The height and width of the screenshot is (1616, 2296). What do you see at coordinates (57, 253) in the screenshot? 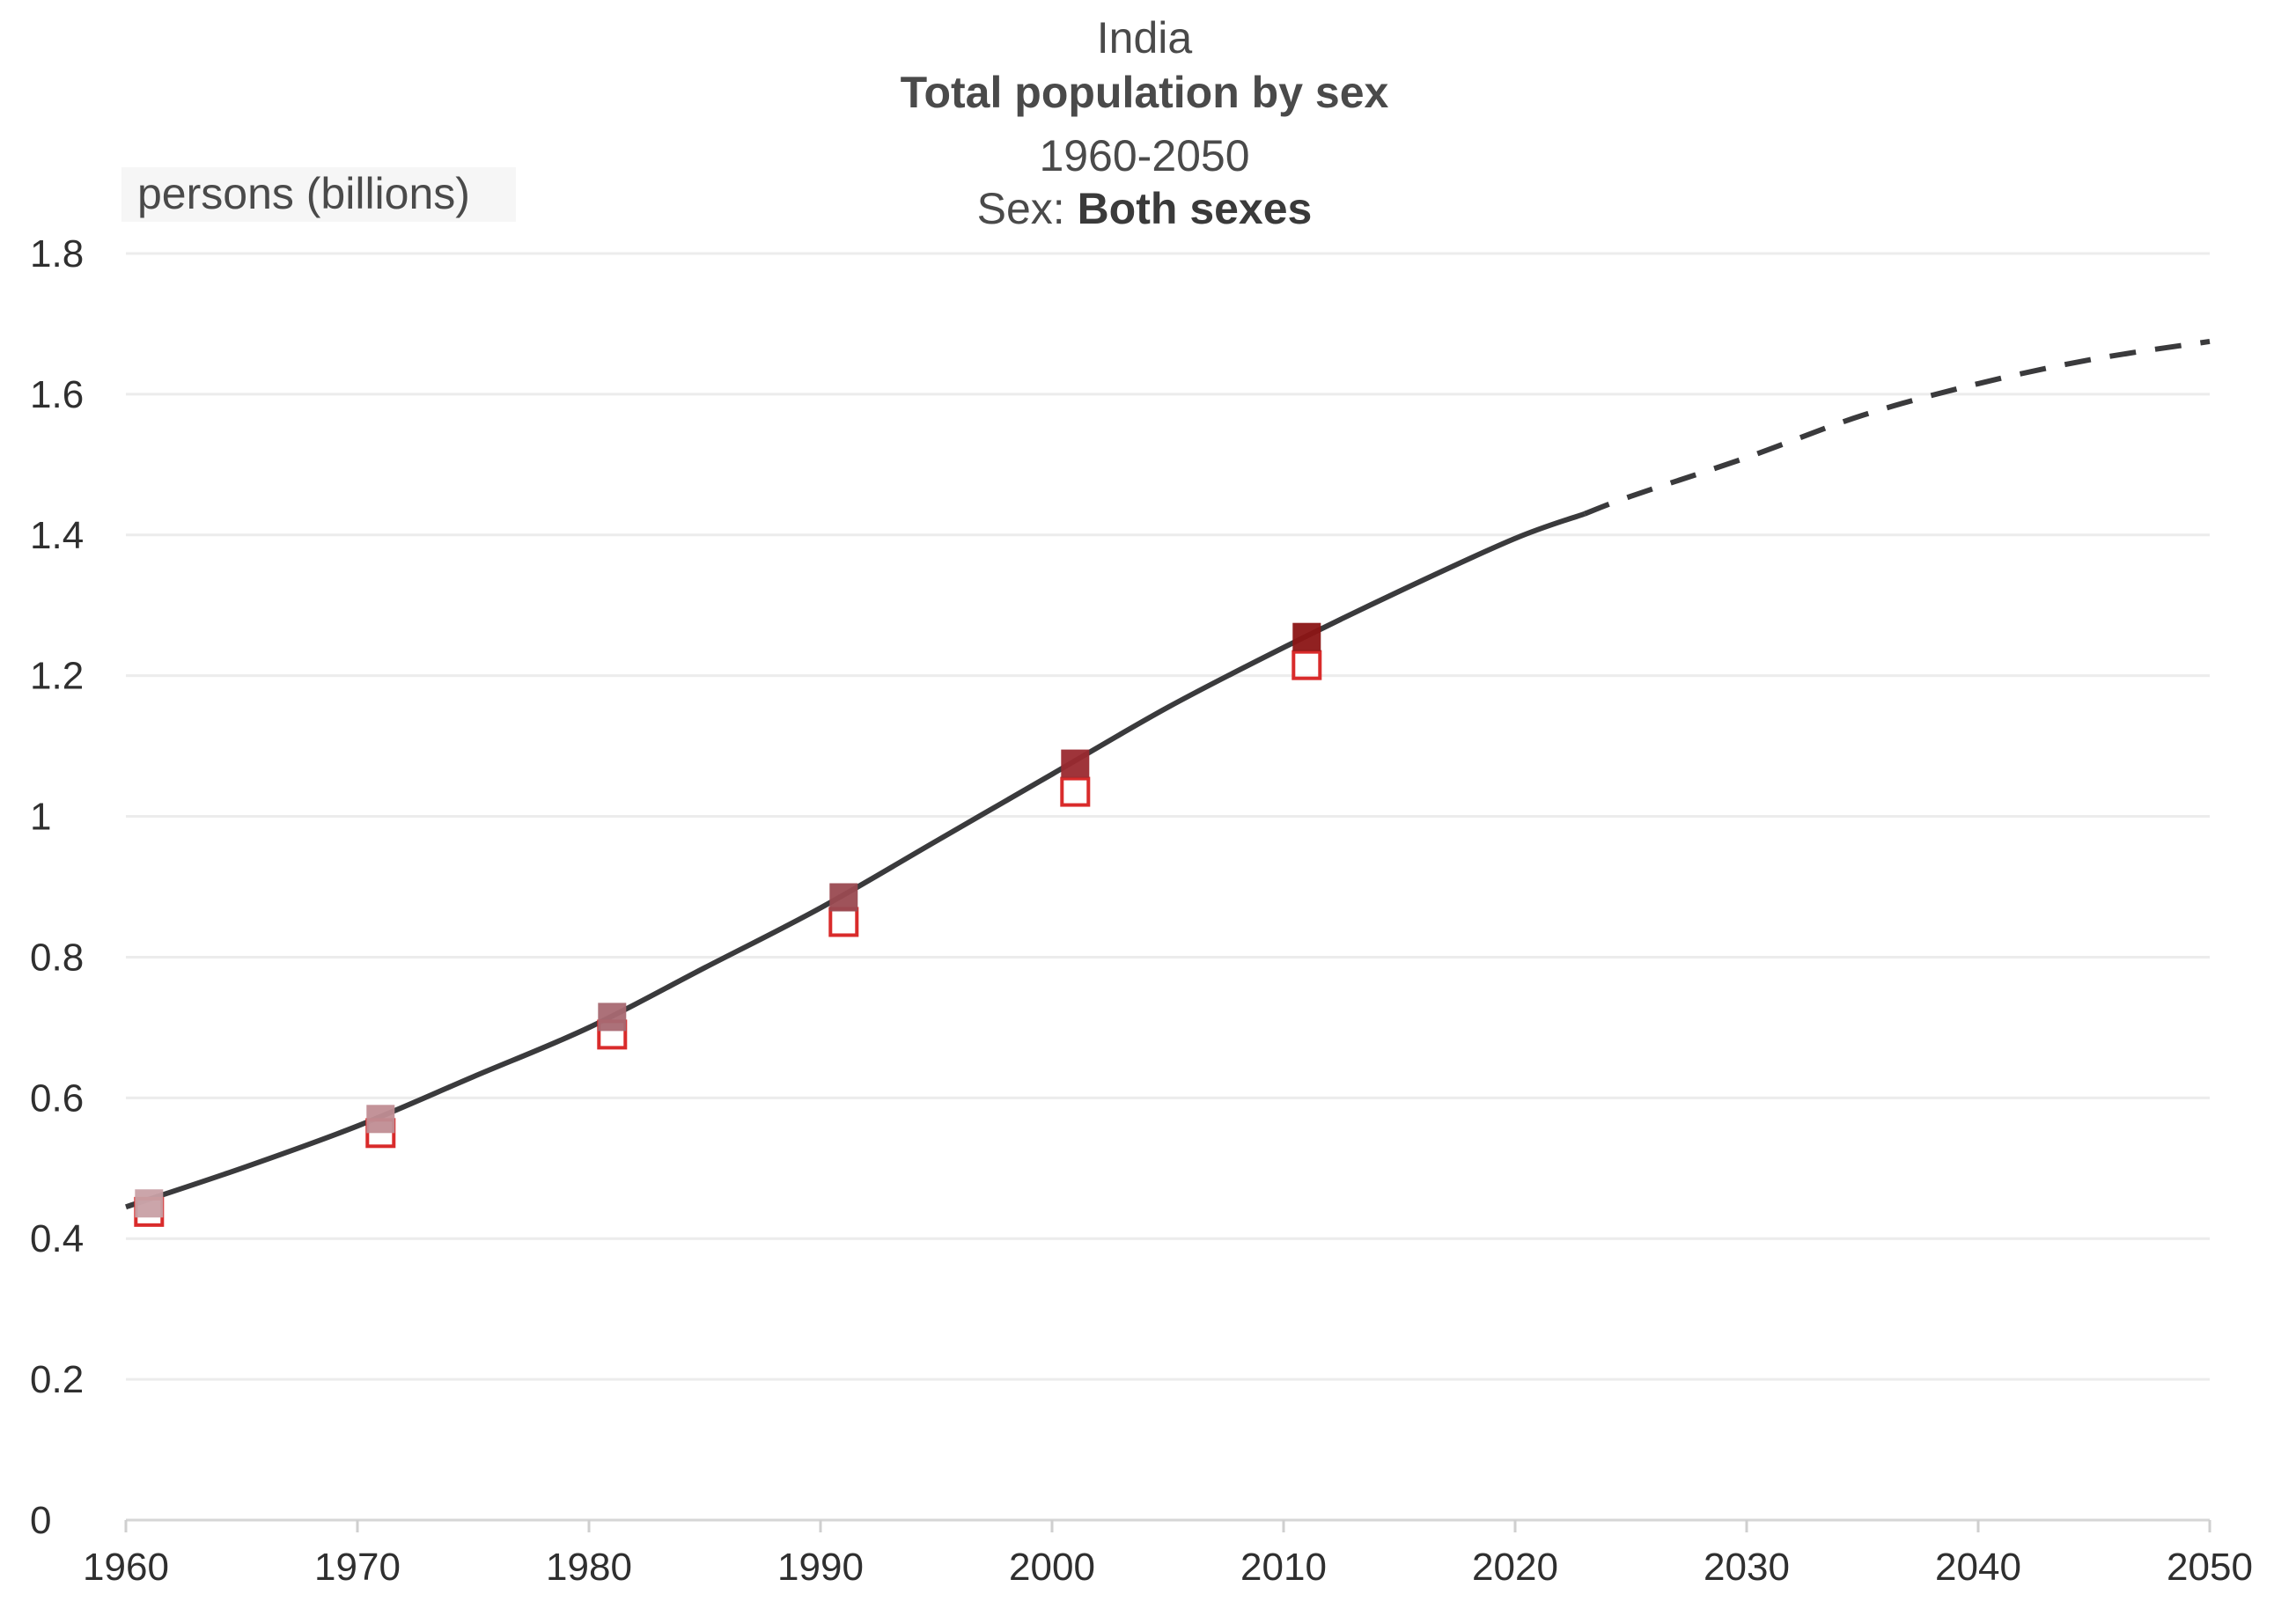
I see `y-tick-label: 1.8` at bounding box center [57, 253].